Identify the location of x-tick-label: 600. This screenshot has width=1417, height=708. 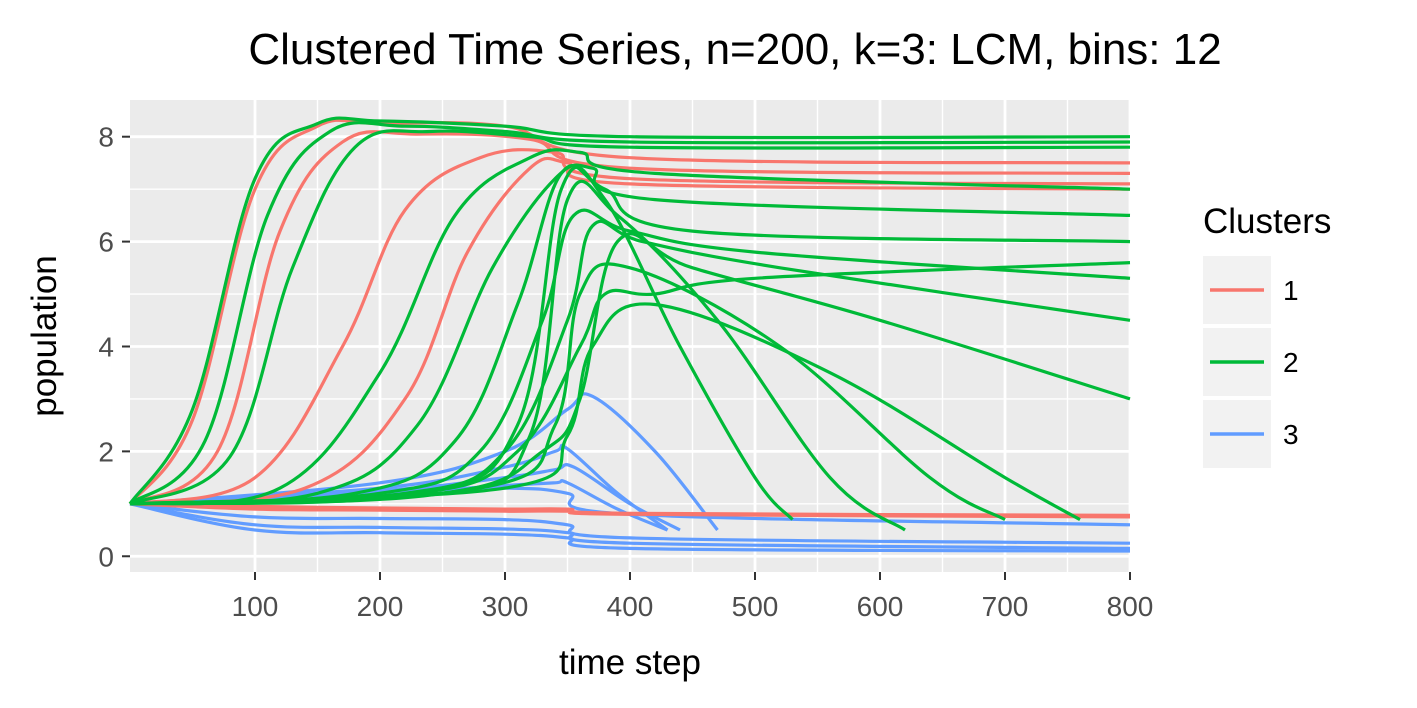
(880, 606).